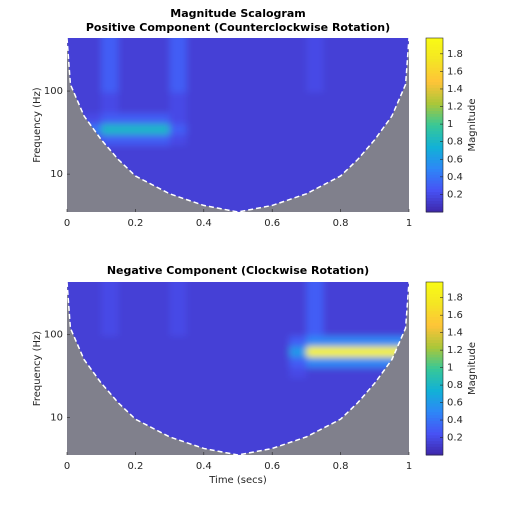 This screenshot has height=512, width=512. Describe the element at coordinates (67, 466) in the screenshot. I see `x-tick-label: 0` at that location.